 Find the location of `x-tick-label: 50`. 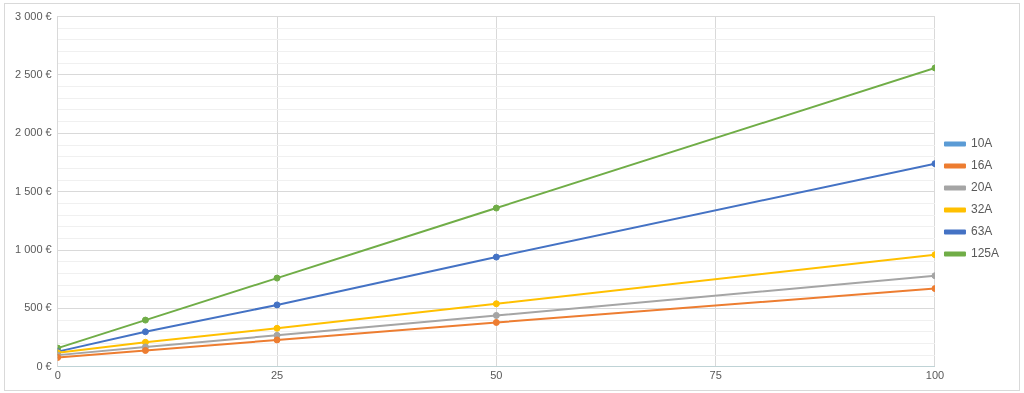

x-tick-label: 50 is located at coordinates (496, 375).